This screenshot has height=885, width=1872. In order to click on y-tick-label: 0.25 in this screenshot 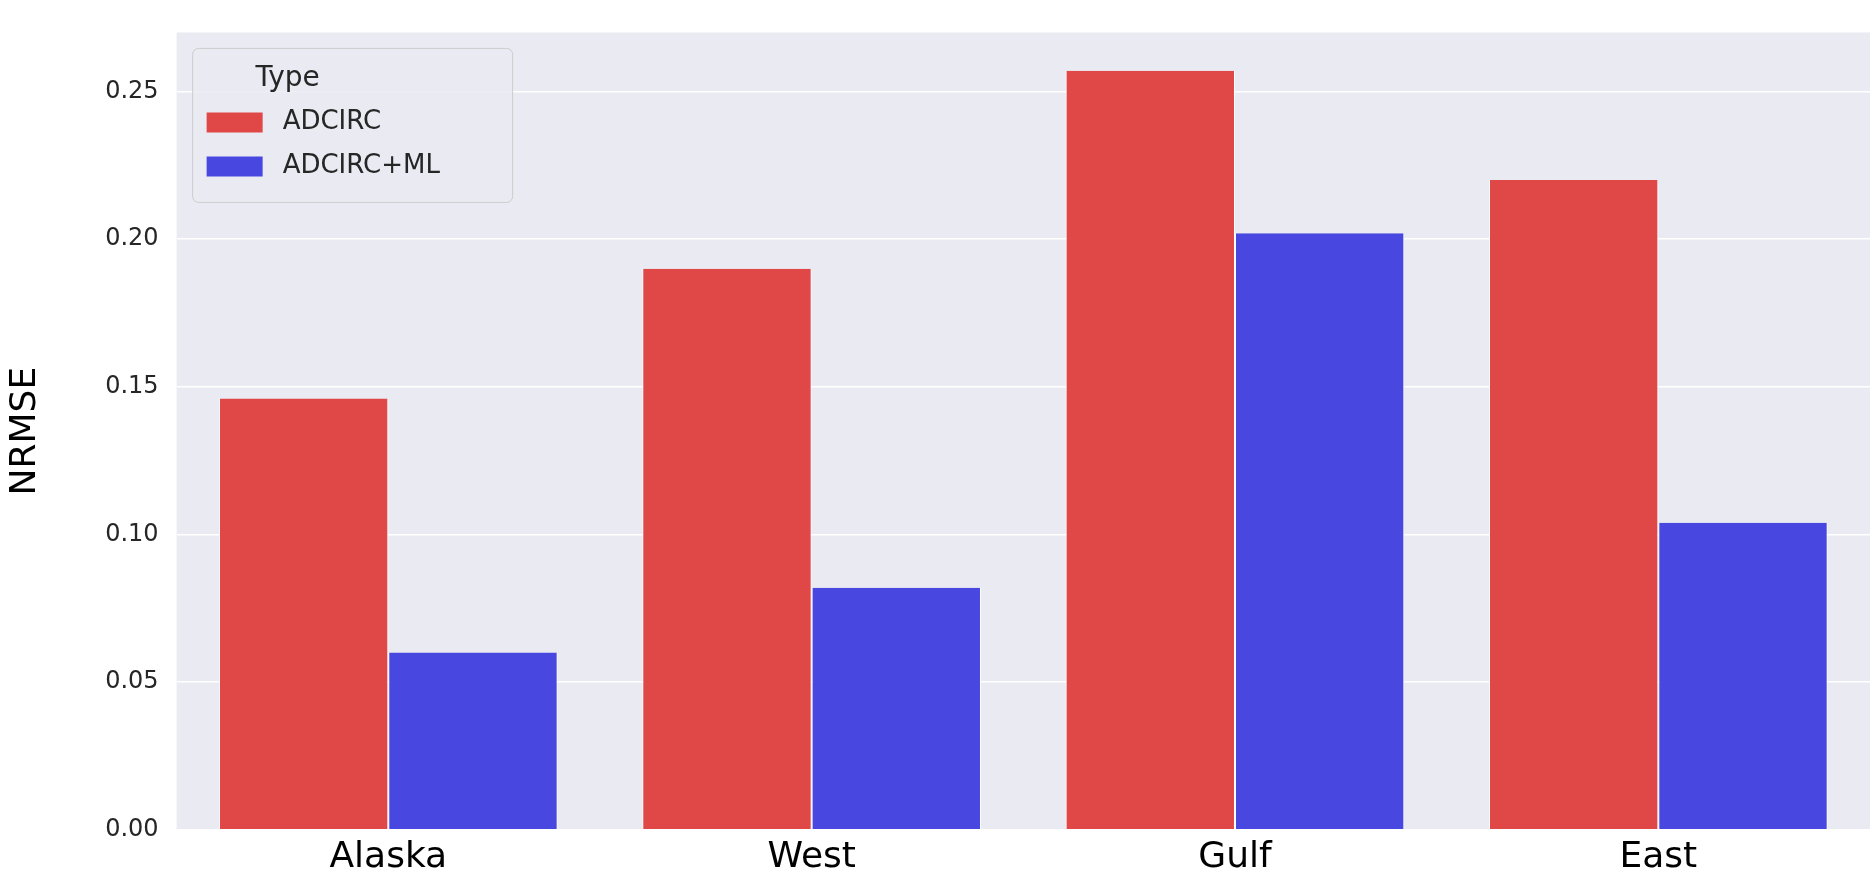, I will do `click(132, 89)`.